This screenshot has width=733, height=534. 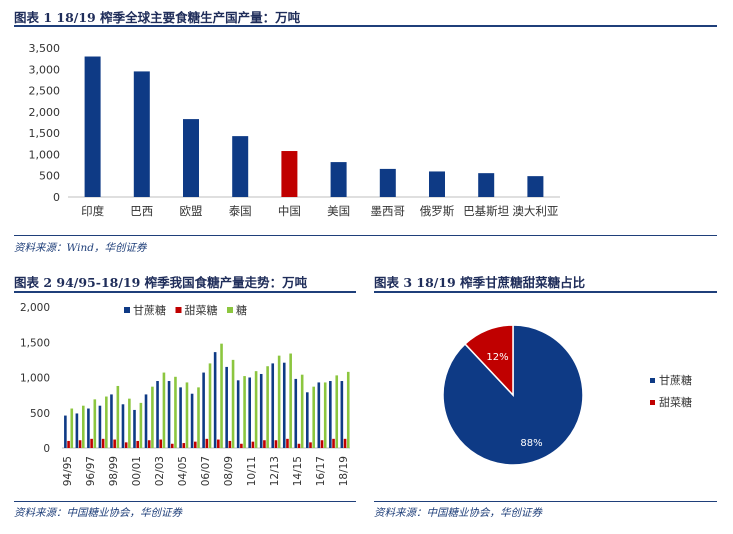 What do you see at coordinates (88, 428) in the screenshot?
I see `bar-甘蔗糖-96/97` at bounding box center [88, 428].